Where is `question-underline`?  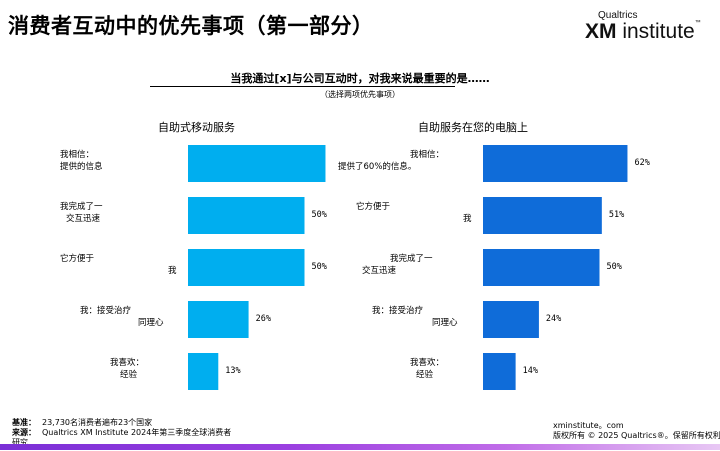
question-underline is located at coordinates (302, 86).